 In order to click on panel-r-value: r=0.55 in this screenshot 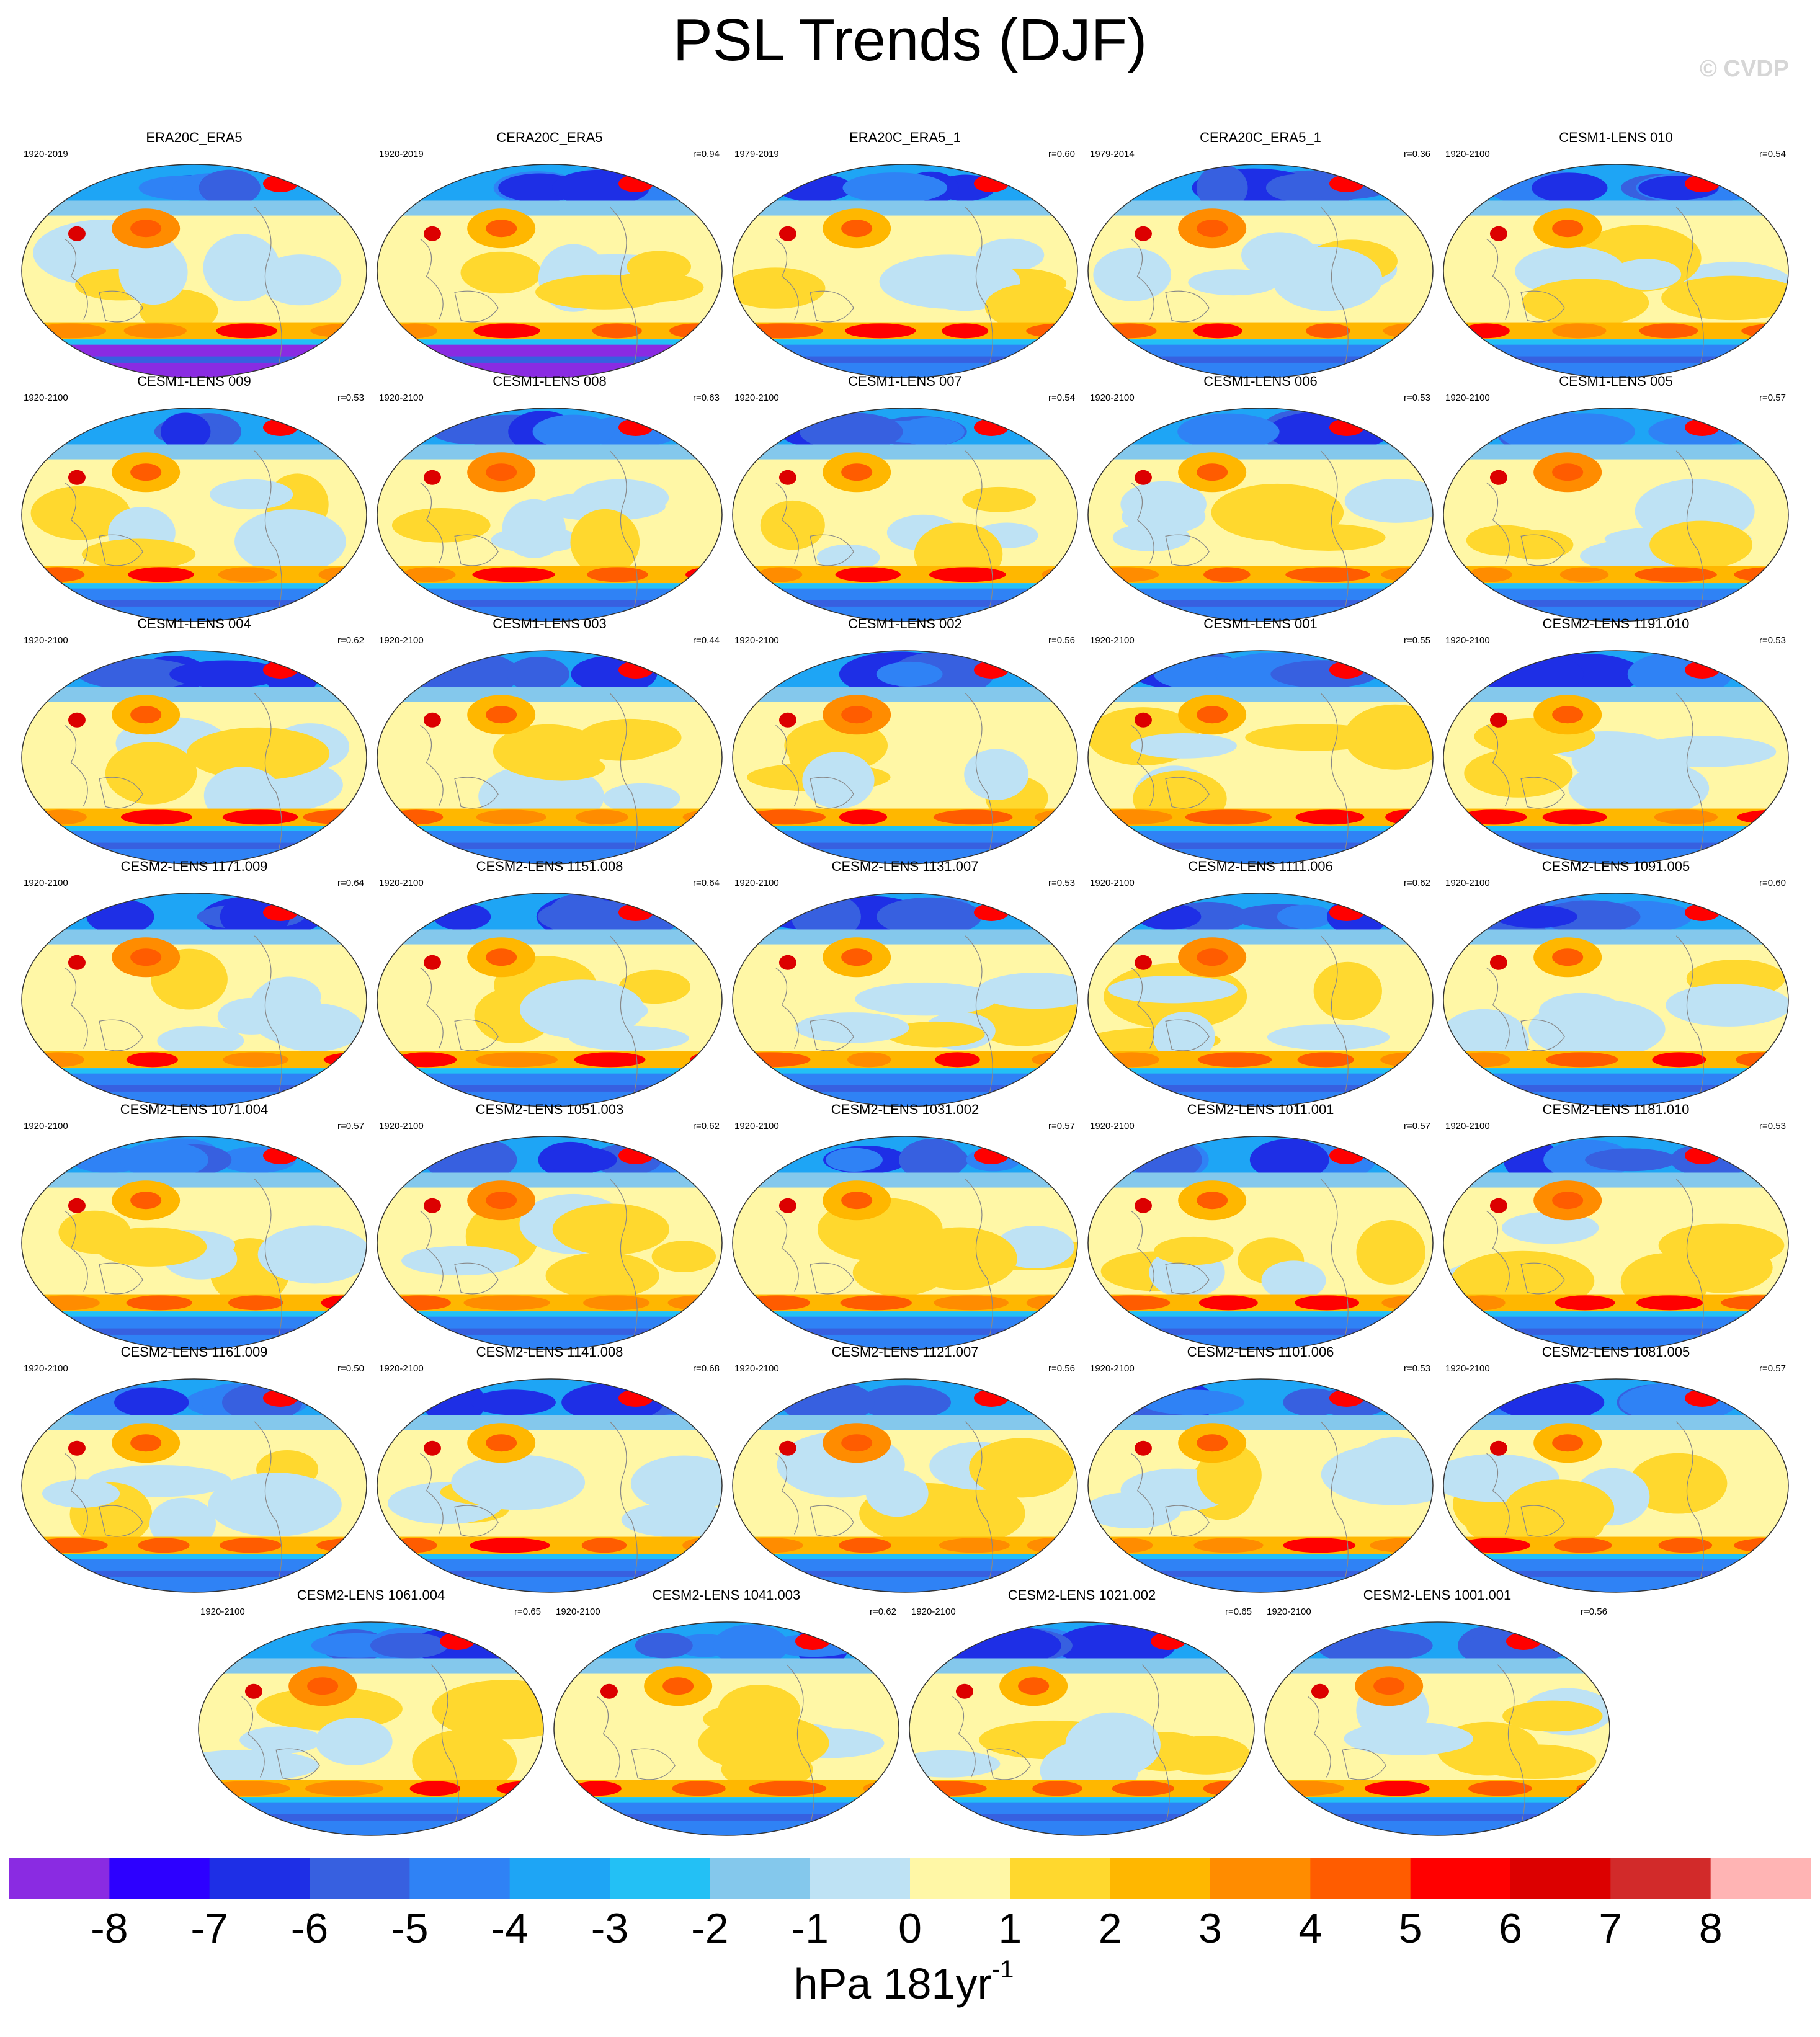, I will do `click(1417, 640)`.